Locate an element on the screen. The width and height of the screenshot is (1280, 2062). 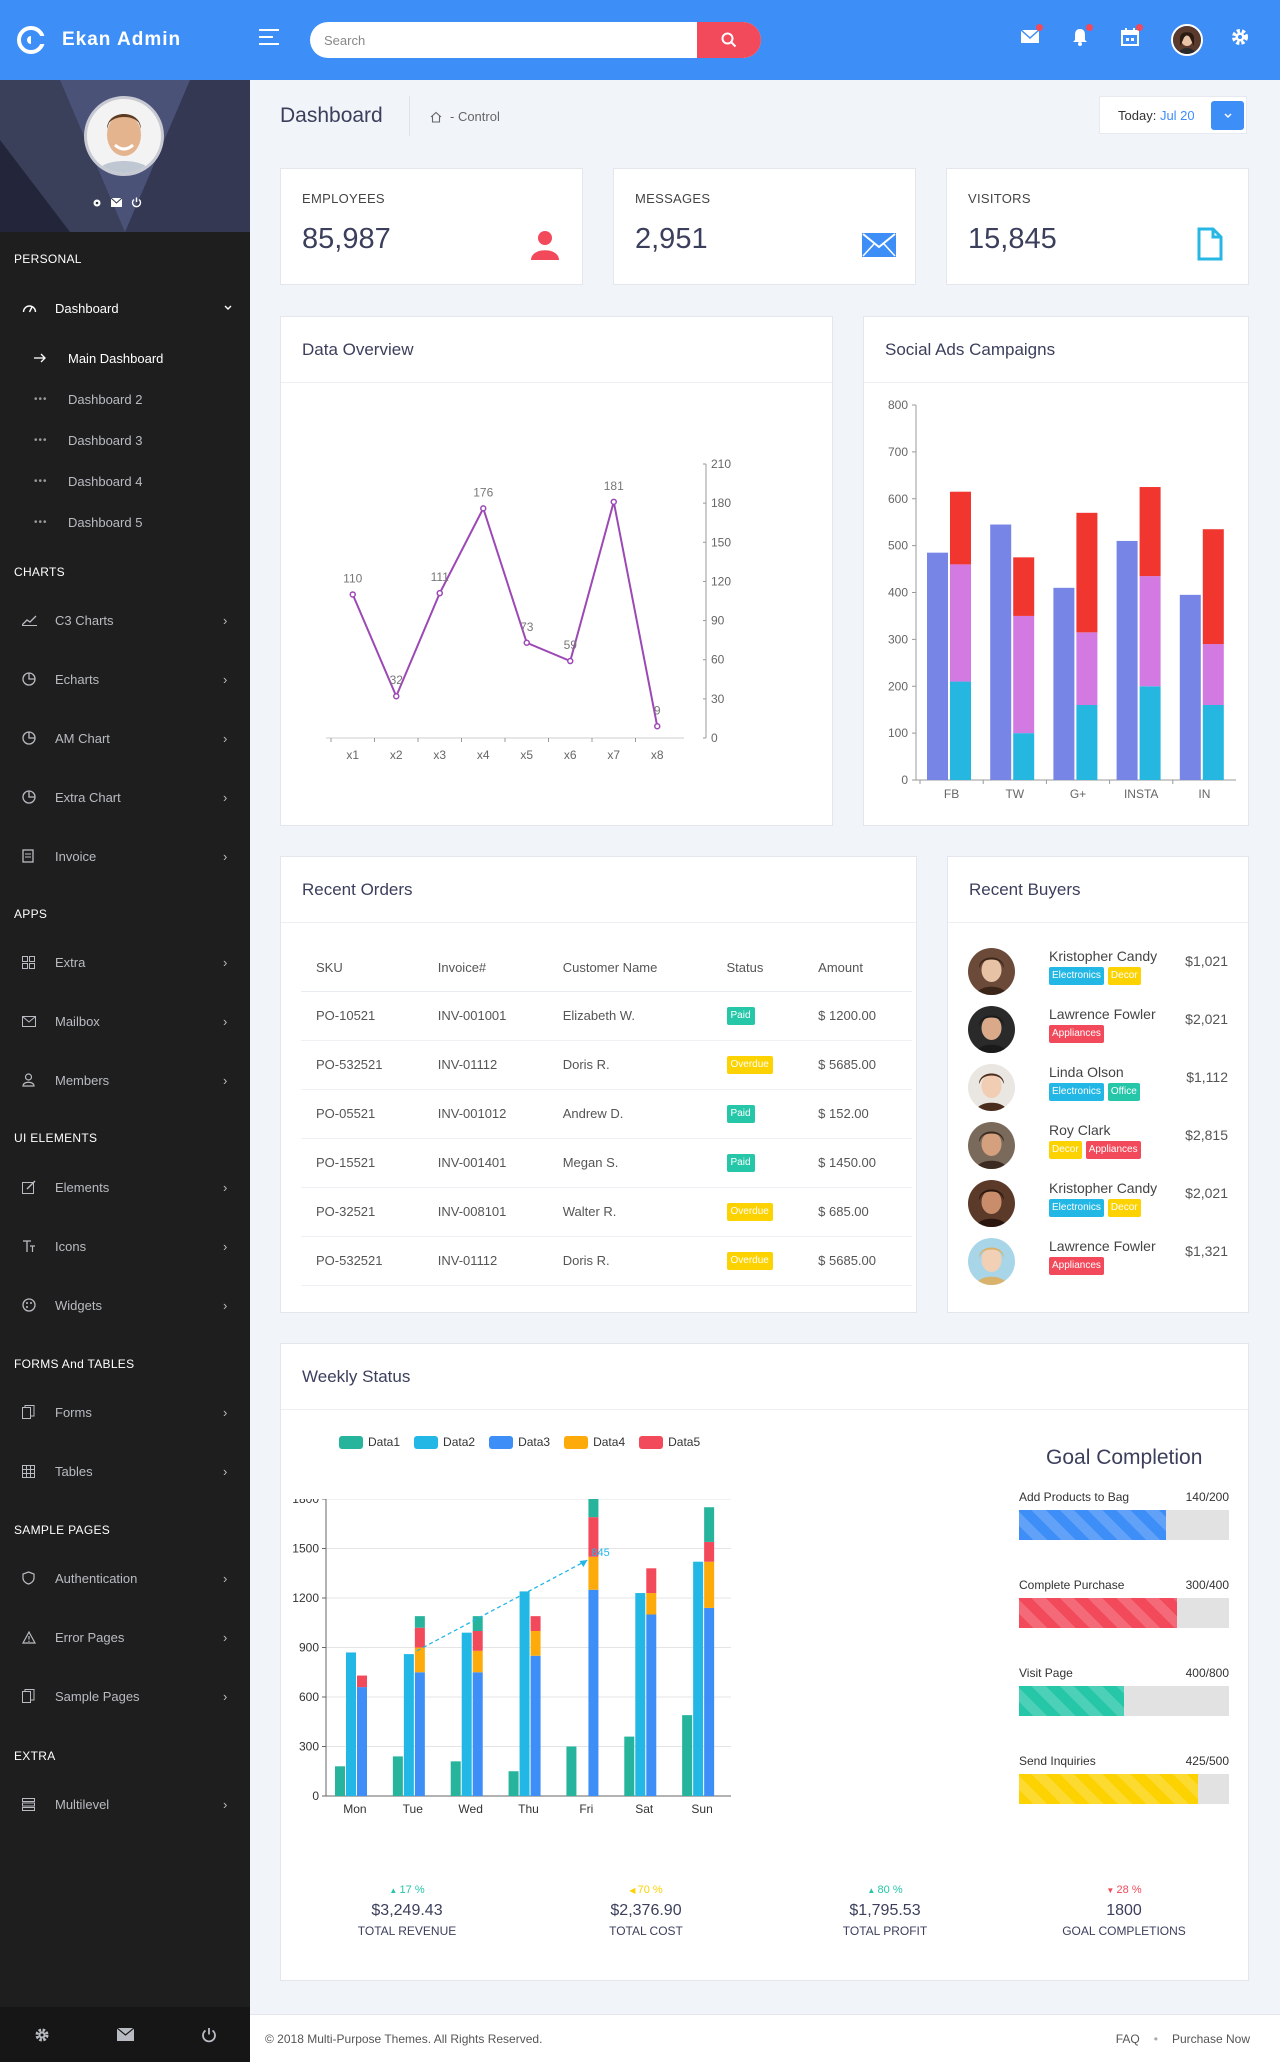
list-item: Kristopher Candy Electronics Decor $2,021 is located at coordinates (1098, 1206).